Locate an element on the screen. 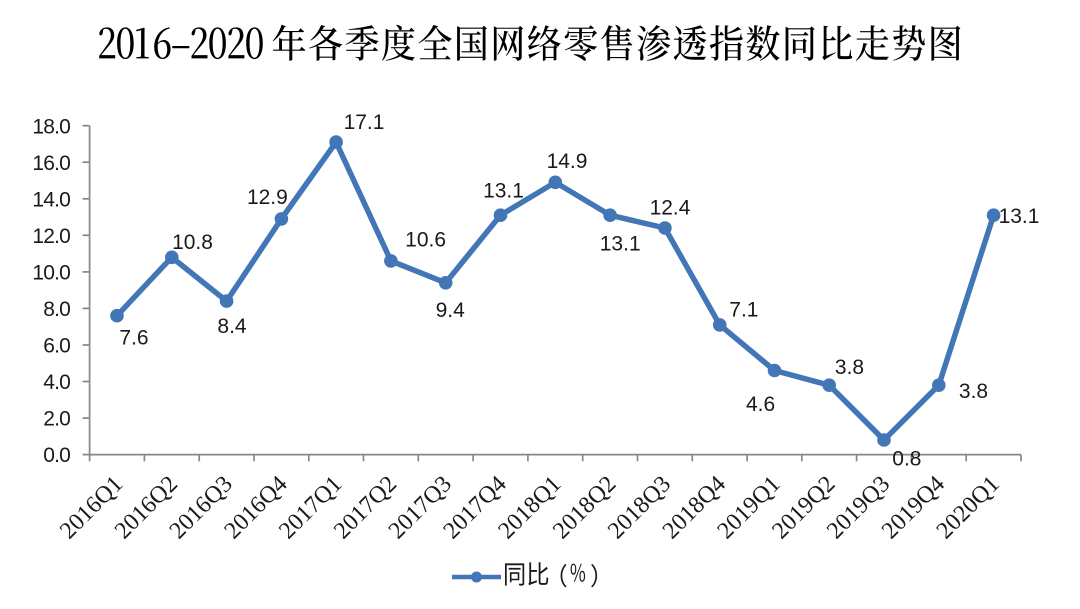 The width and height of the screenshot is (1080, 609). svg-text: 12.4 is located at coordinates (670, 207).